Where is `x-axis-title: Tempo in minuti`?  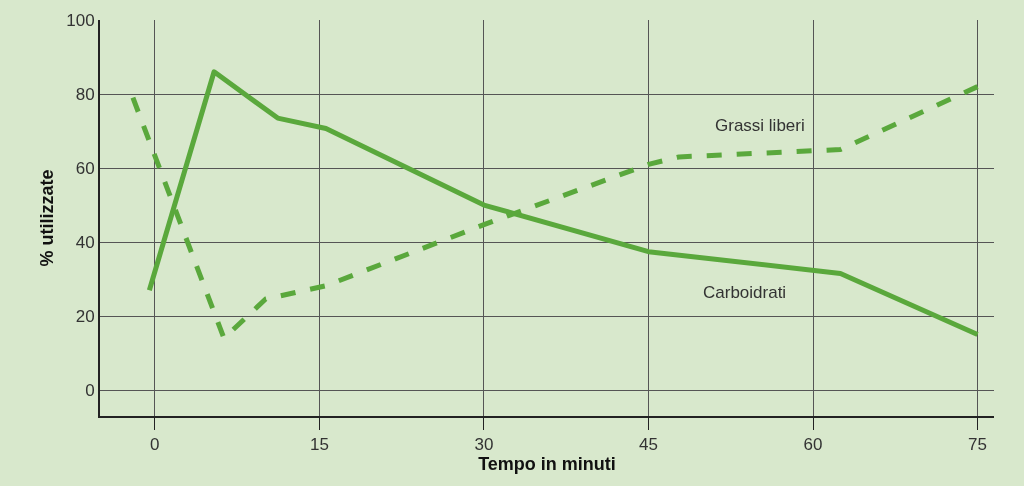 x-axis-title: Tempo in minuti is located at coordinates (547, 464).